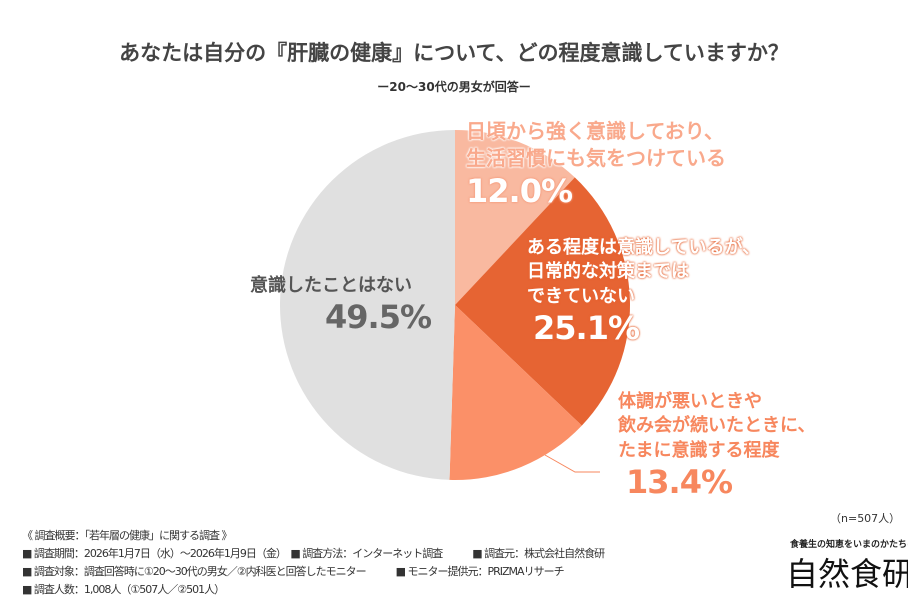 The width and height of the screenshot is (908, 603). Describe the element at coordinates (644, 247) in the screenshot. I see `label-line: ある程度は意識しているが、` at that location.